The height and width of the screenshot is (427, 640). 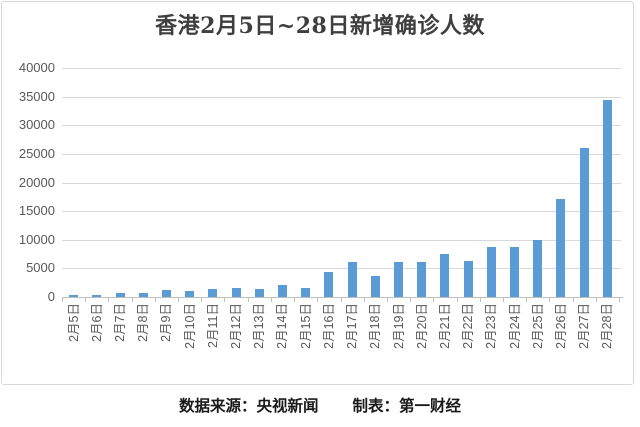 I want to click on x-axis-label: 2月13日, so click(x=259, y=326).